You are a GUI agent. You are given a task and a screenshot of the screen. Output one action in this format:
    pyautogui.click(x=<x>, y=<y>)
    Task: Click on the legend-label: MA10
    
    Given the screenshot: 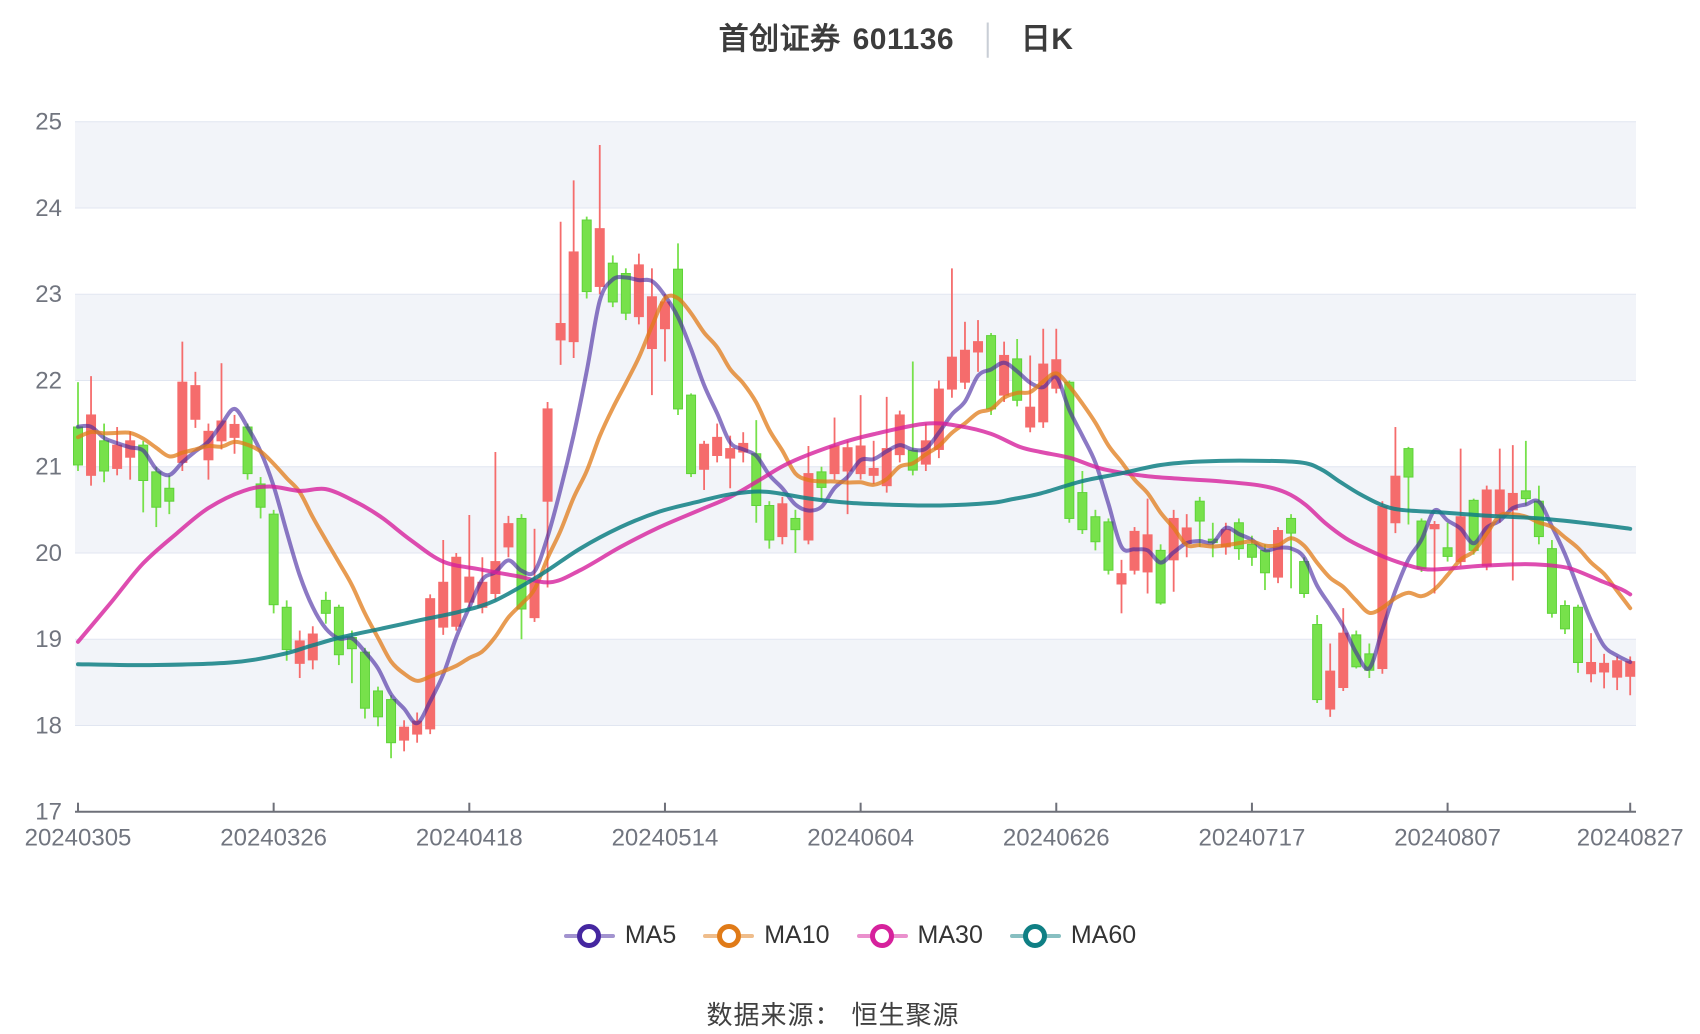 What is the action you would take?
    pyautogui.click(x=797, y=935)
    